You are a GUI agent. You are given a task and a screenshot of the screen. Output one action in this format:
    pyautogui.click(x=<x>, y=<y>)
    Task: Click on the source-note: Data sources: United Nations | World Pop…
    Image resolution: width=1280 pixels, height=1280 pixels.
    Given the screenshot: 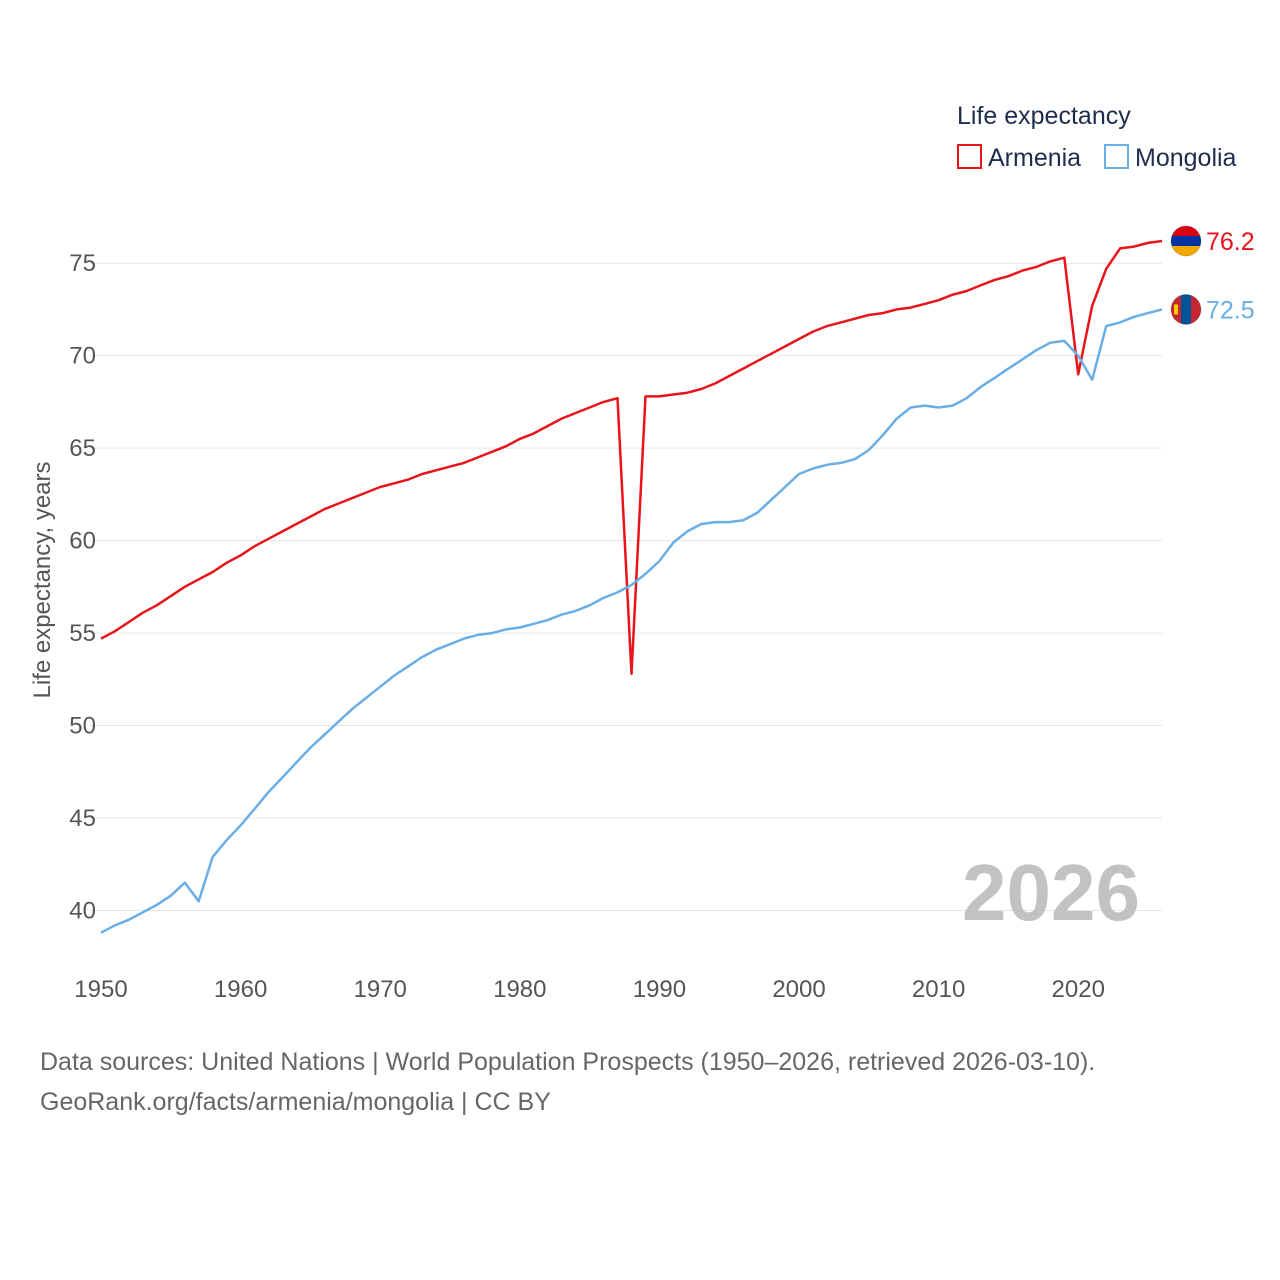 What is the action you would take?
    pyautogui.click(x=567, y=1082)
    